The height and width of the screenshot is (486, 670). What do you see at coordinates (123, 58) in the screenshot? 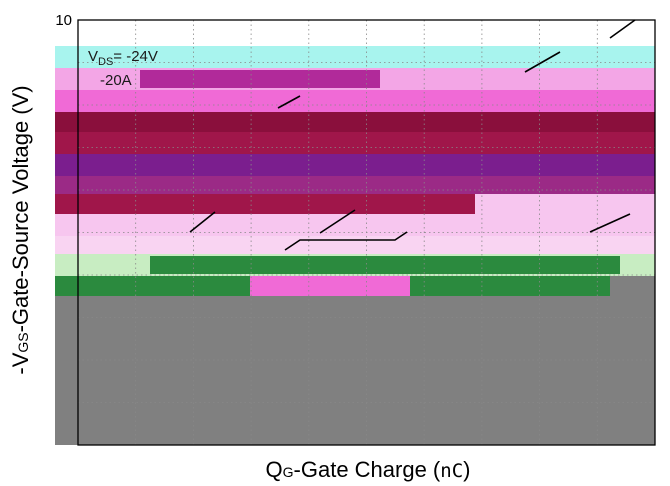
I see `vds-annotation: VDS= -24V` at bounding box center [123, 58].